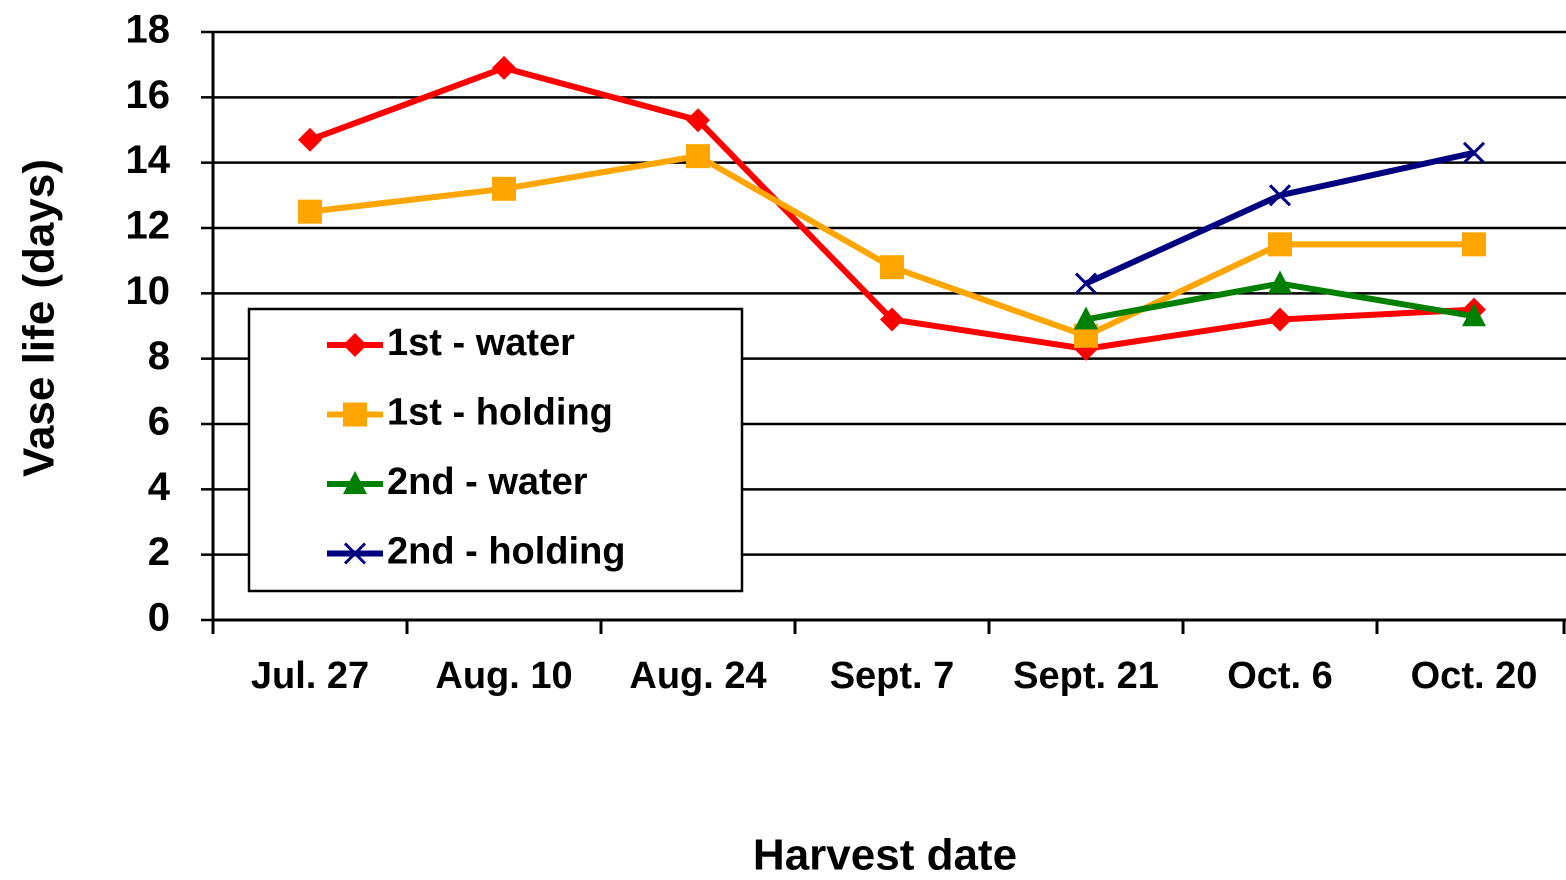 This screenshot has width=1566, height=880. I want to click on x-tick-label: Oct. 20, so click(1474, 676).